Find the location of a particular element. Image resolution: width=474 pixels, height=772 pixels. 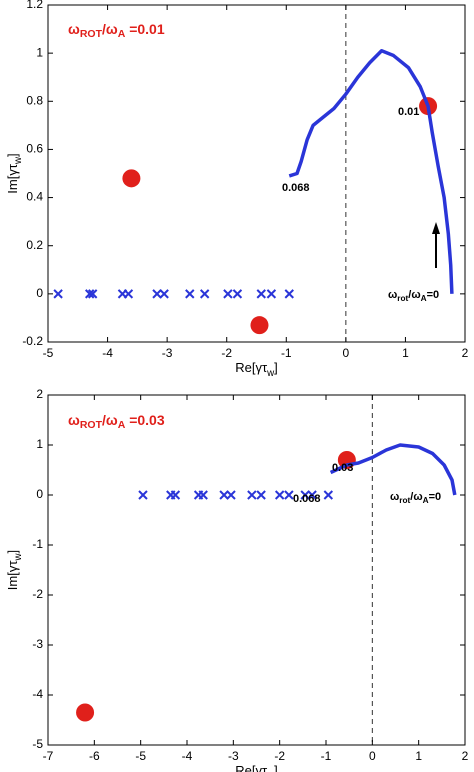

y-tick-label: -1 is located at coordinates (37, 544).